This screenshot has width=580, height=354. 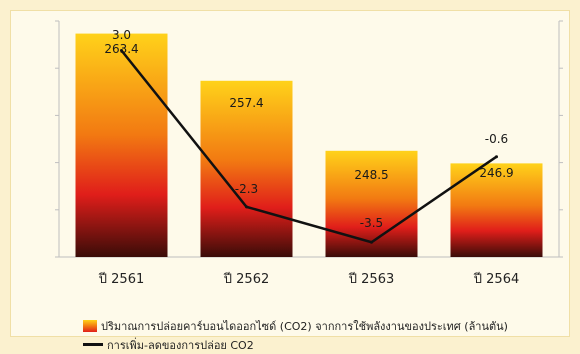 What do you see at coordinates (496, 173) in the screenshot?
I see `bar-value-label: 246.9` at bounding box center [496, 173].